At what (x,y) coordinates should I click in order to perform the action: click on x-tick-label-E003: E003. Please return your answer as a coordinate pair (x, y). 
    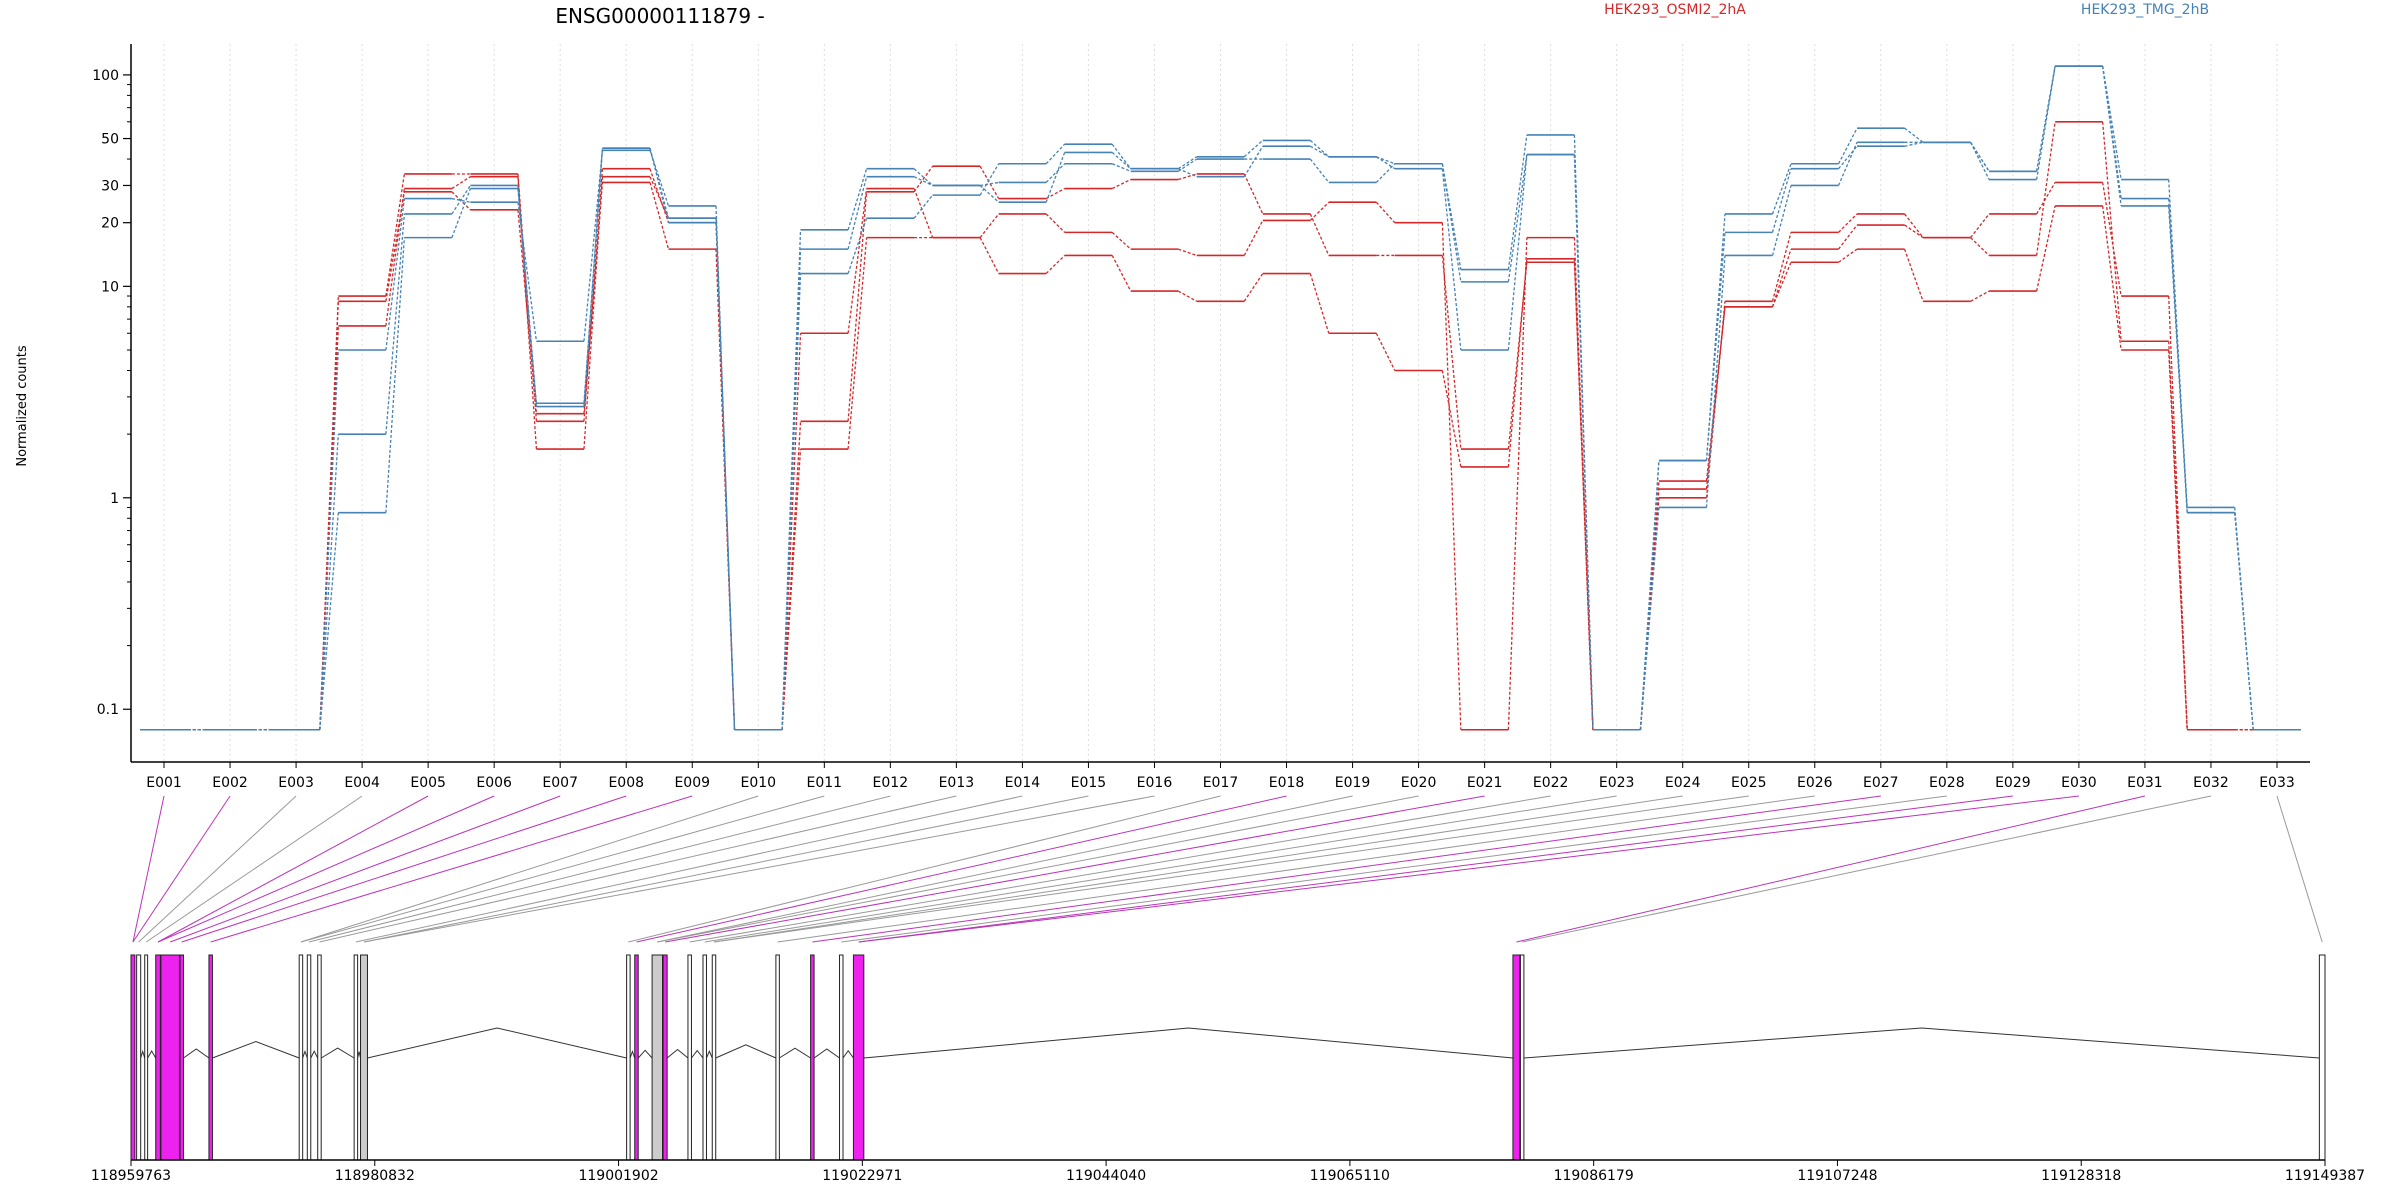
    Looking at the image, I should click on (296, 783).